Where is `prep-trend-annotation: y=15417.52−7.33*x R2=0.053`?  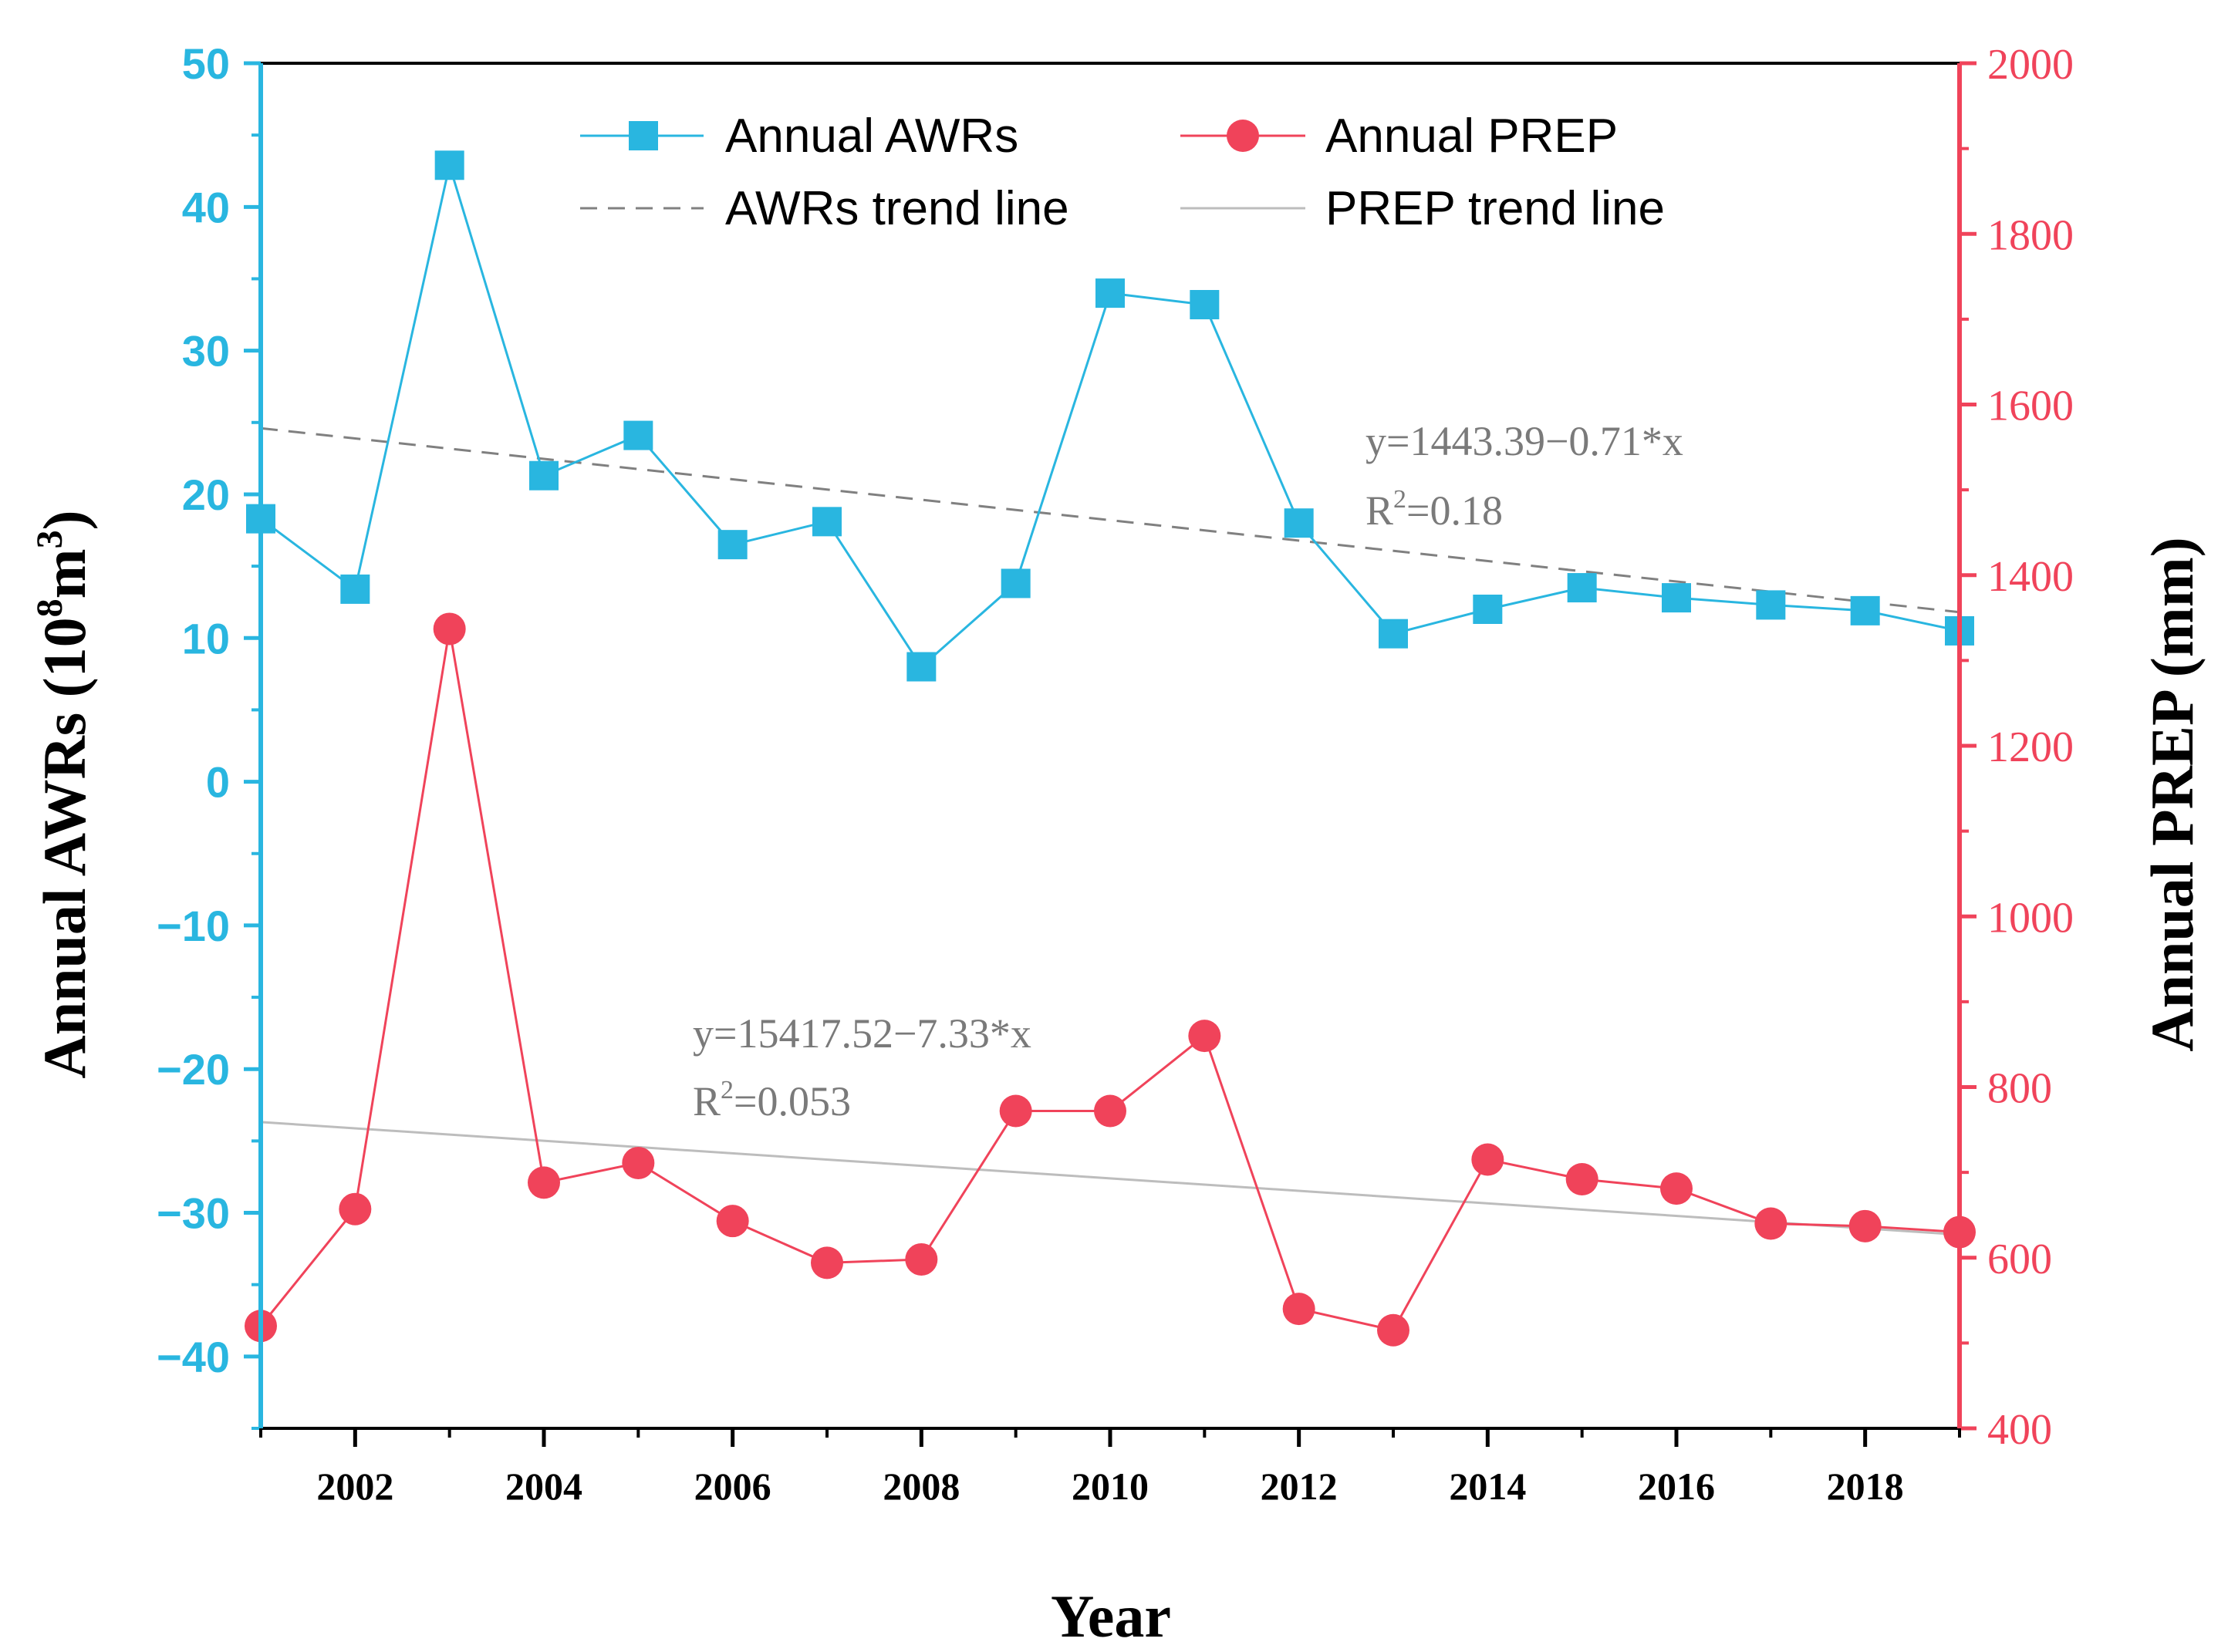
prep-trend-annotation: y=15417.52−7.33*x R2=0.053 is located at coordinates (862, 1067).